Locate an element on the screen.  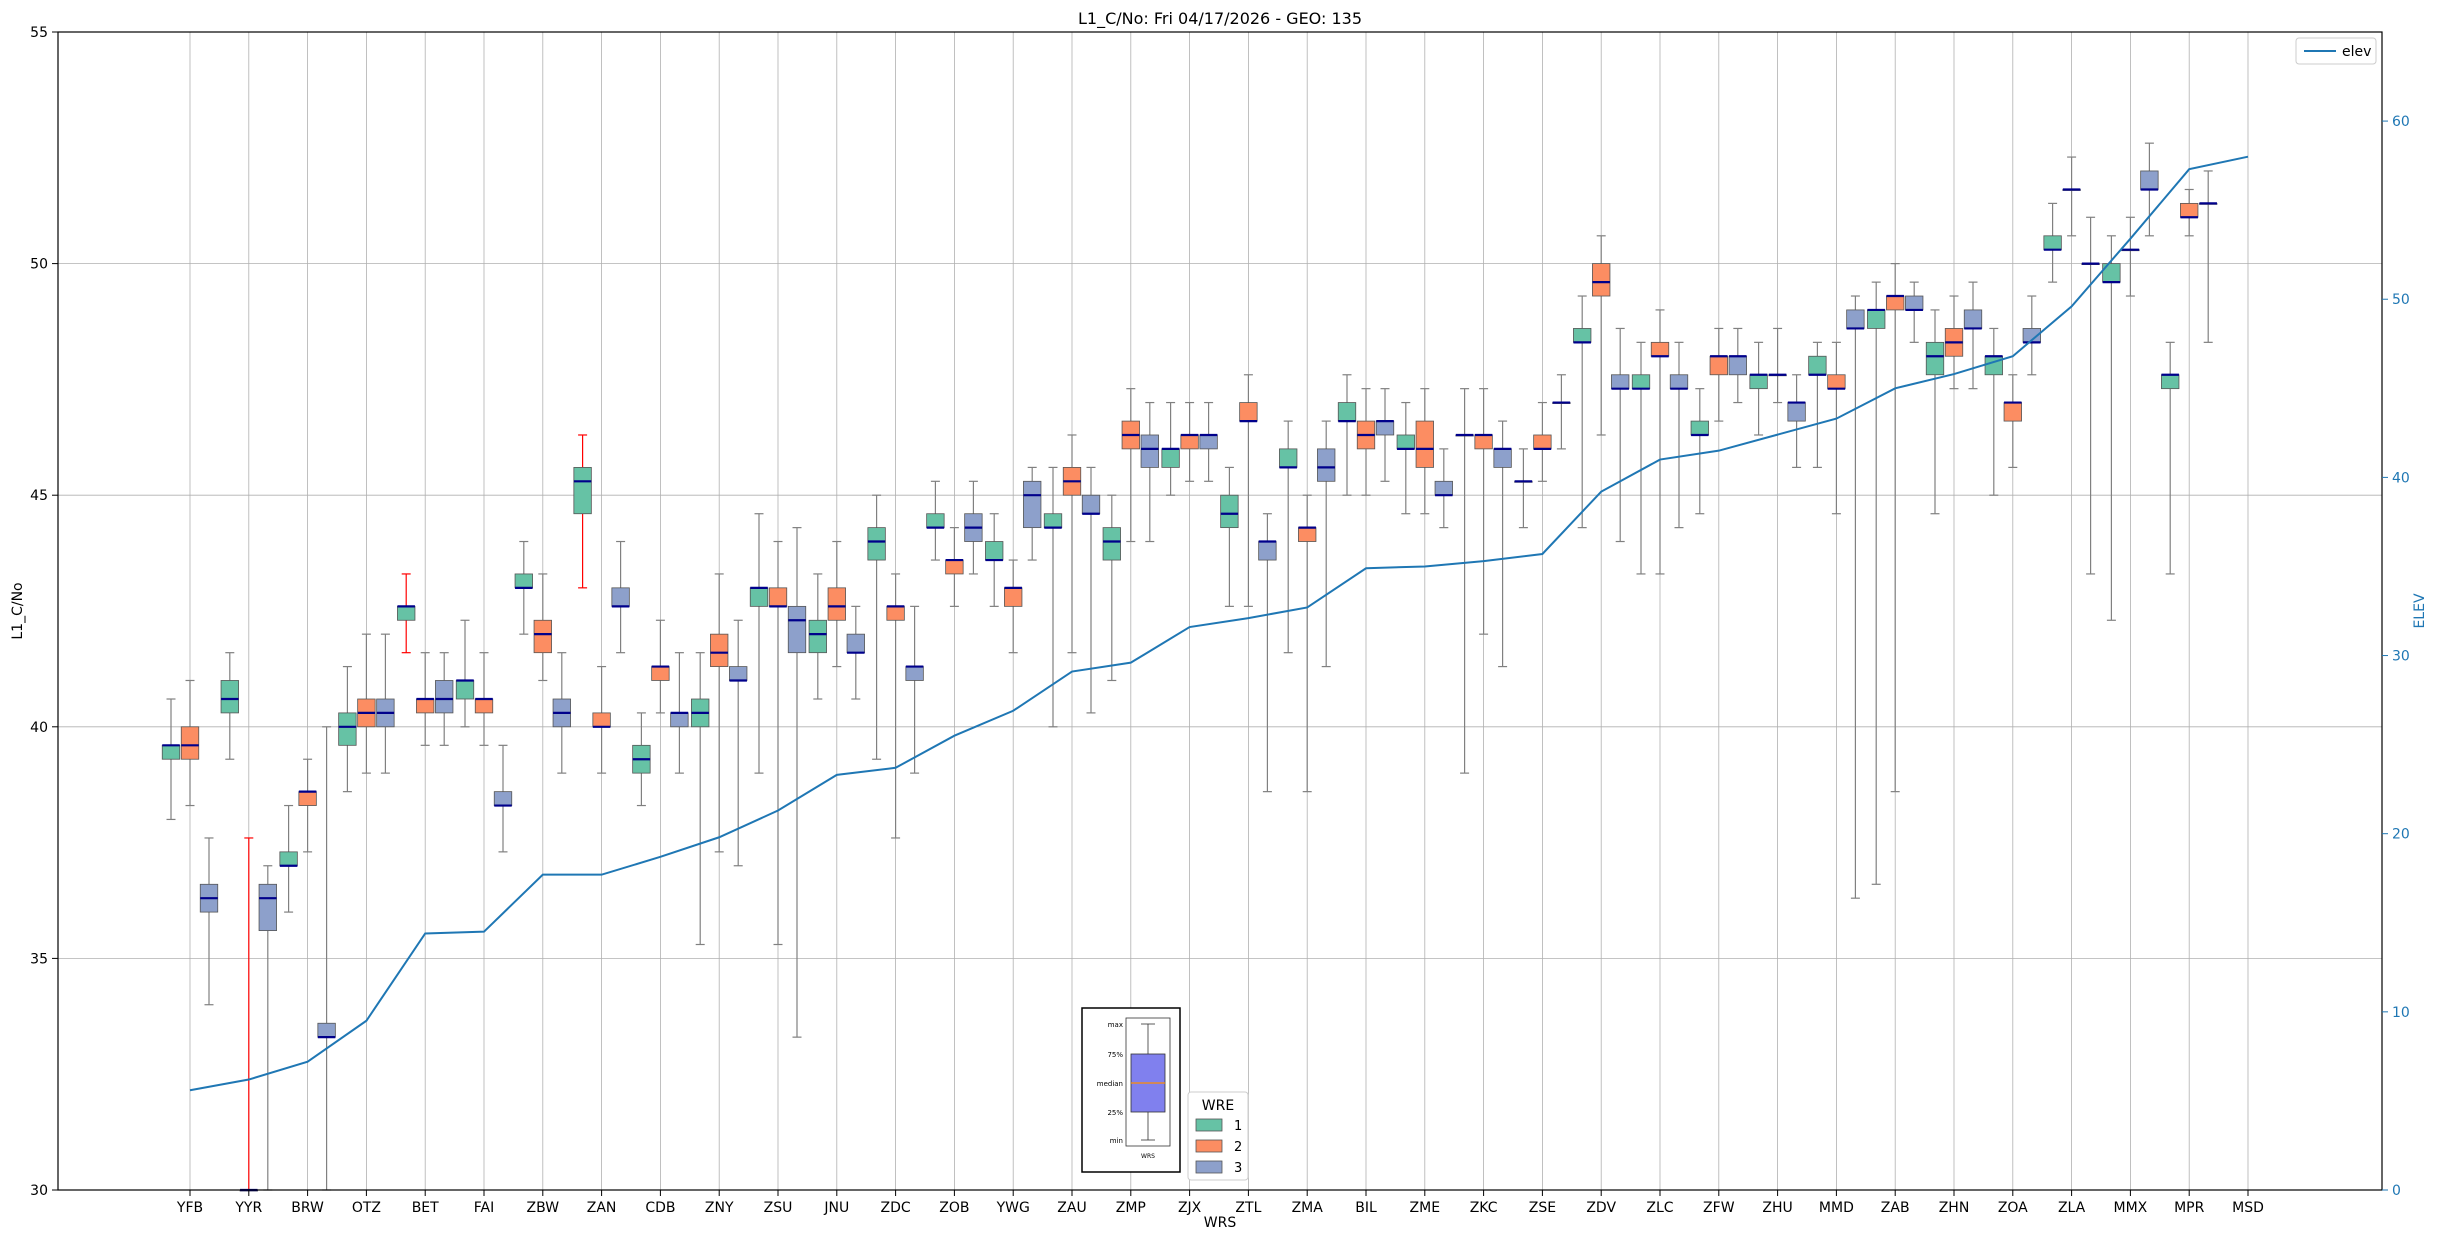
box-zmp-wre1 is located at coordinates (1111, 588).